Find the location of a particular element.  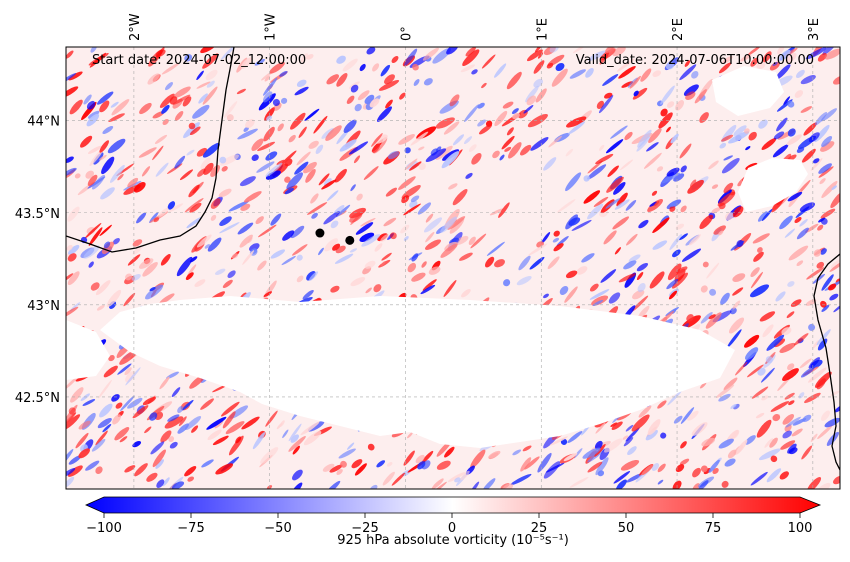

valid-date-label: Valid_date: 2024-07-06T10:00:00.00 is located at coordinates (695, 60).